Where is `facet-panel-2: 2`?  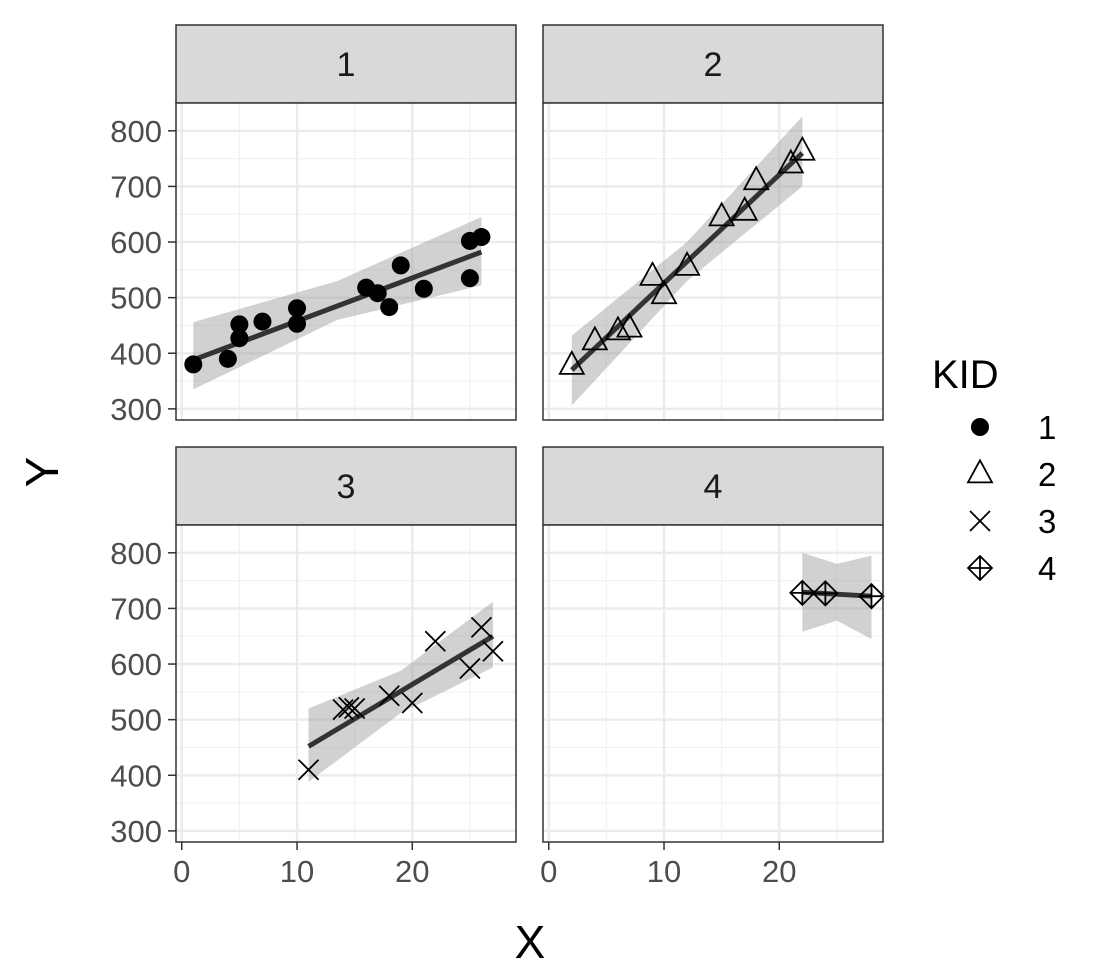 facet-panel-2: 2 is located at coordinates (713, 222).